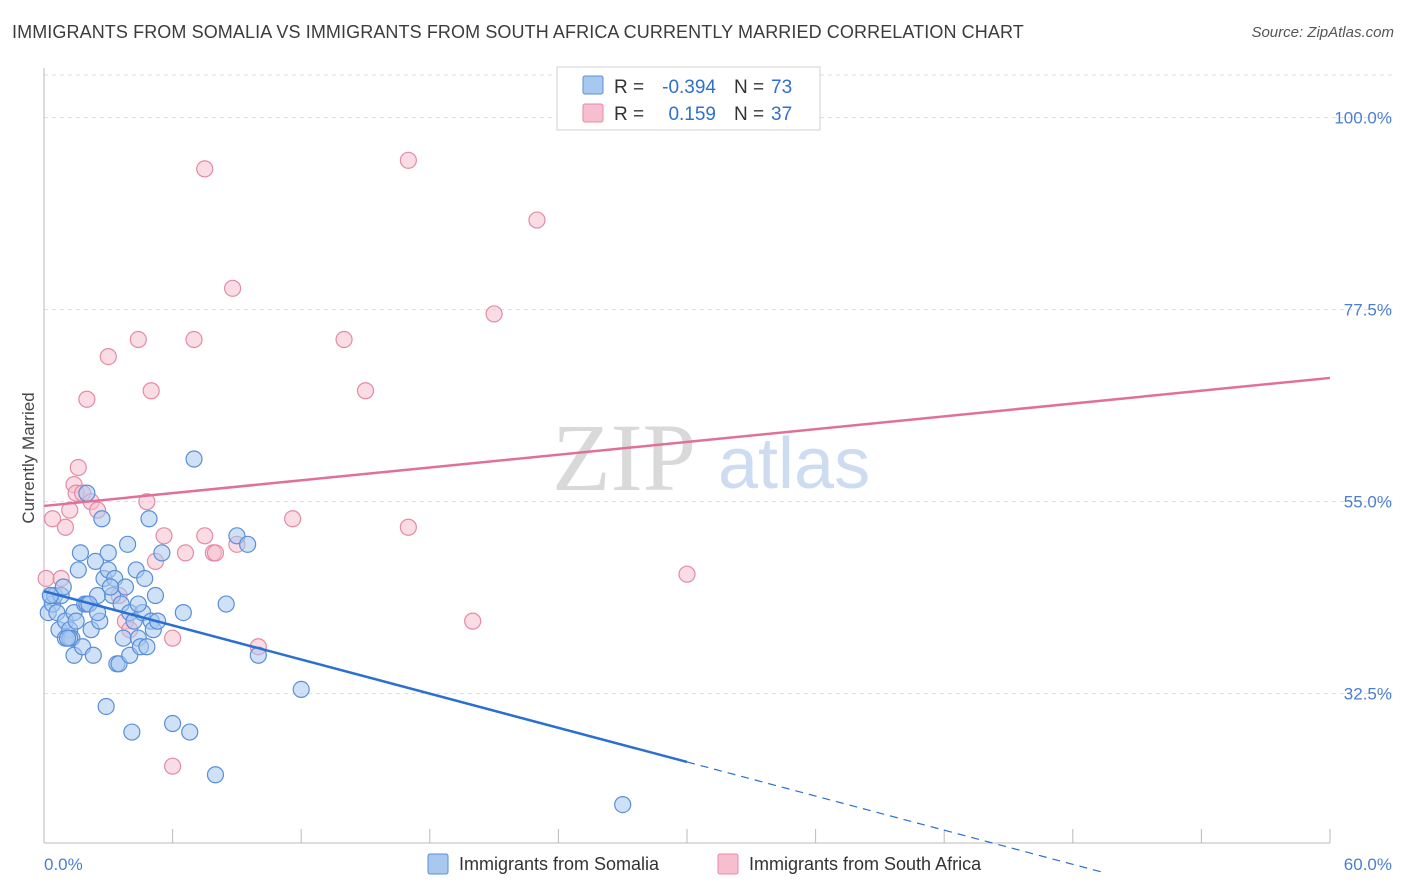  Describe the element at coordinates (1368, 864) in the screenshot. I see `x-tick-max: 60.0%` at that location.